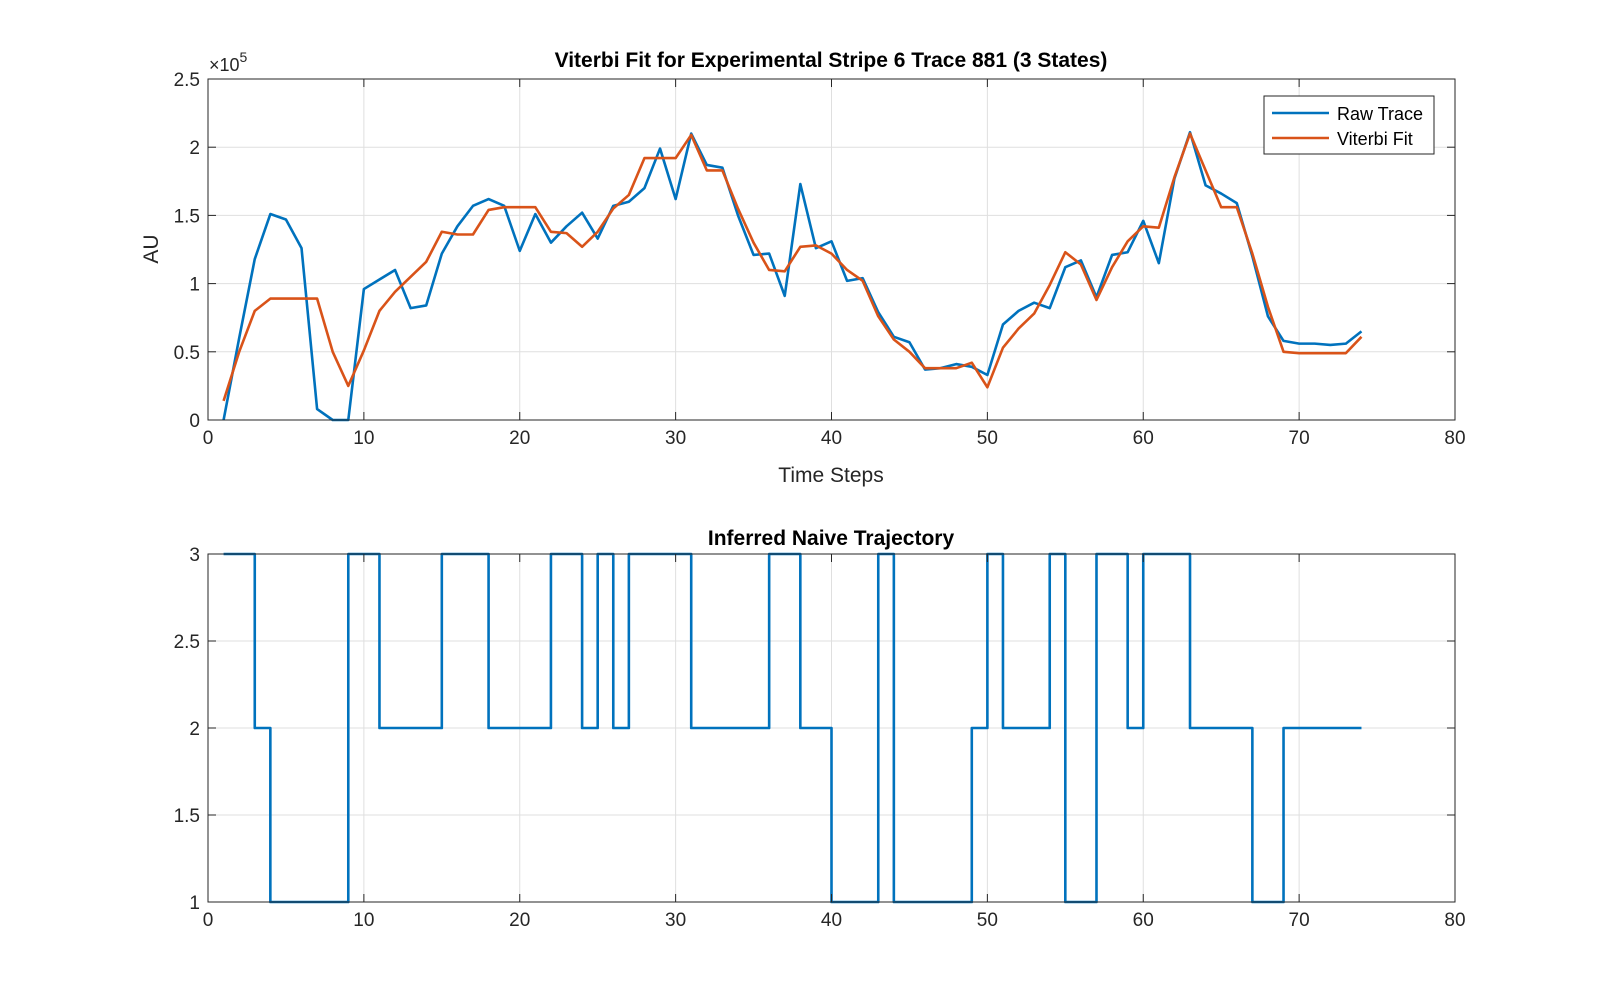  I want to click on top-y-tick-label: 1.5, so click(187, 216).